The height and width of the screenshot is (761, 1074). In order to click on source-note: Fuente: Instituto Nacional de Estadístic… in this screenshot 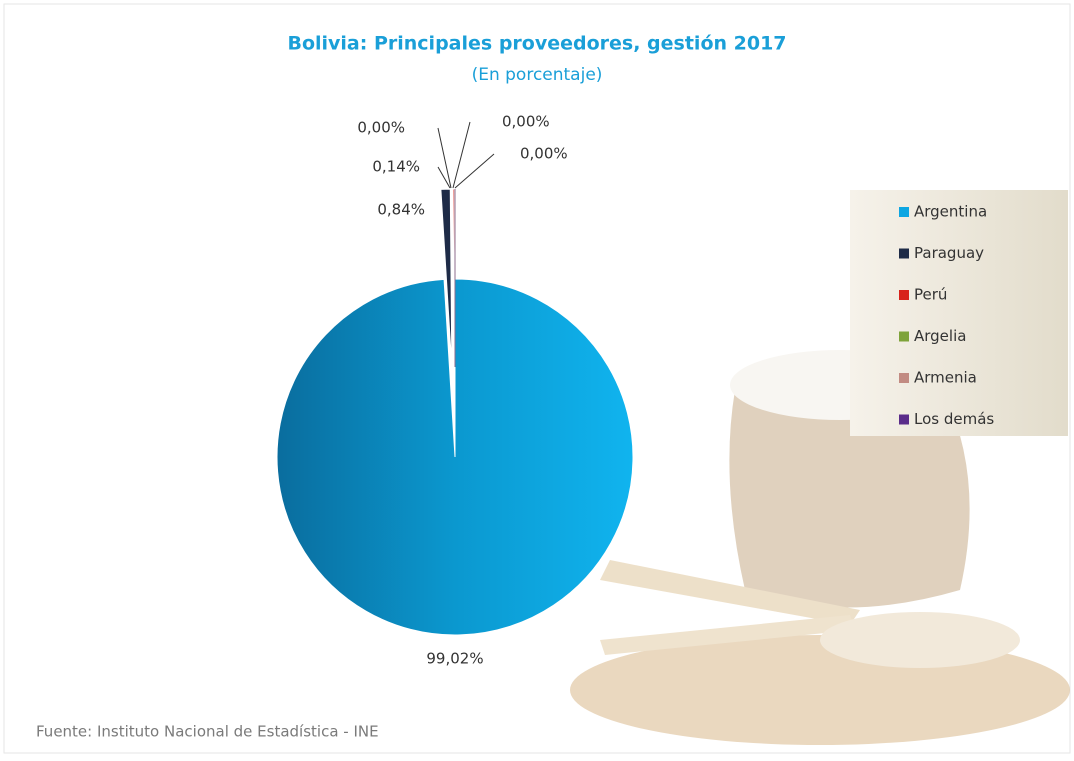, I will do `click(207, 732)`.